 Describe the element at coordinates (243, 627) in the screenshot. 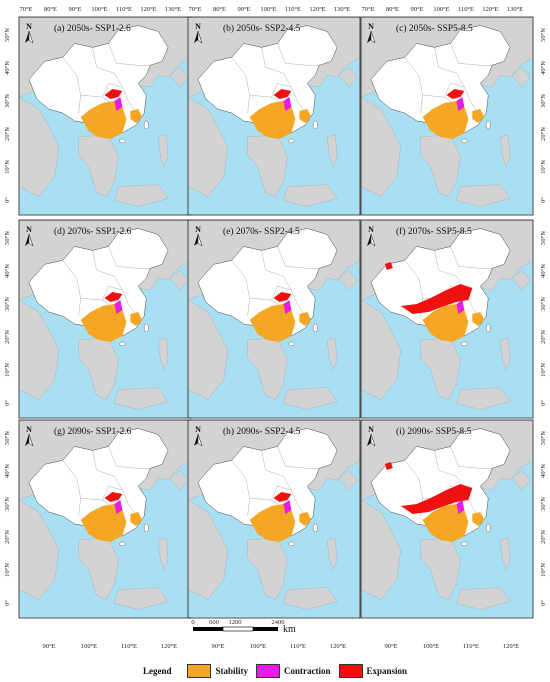

I see `scale-bar: 0 600 1200 2400 km` at that location.